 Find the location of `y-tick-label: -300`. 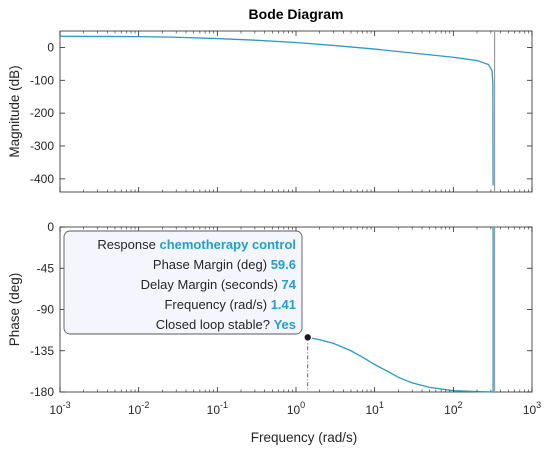

y-tick-label: -300 is located at coordinates (42, 146).